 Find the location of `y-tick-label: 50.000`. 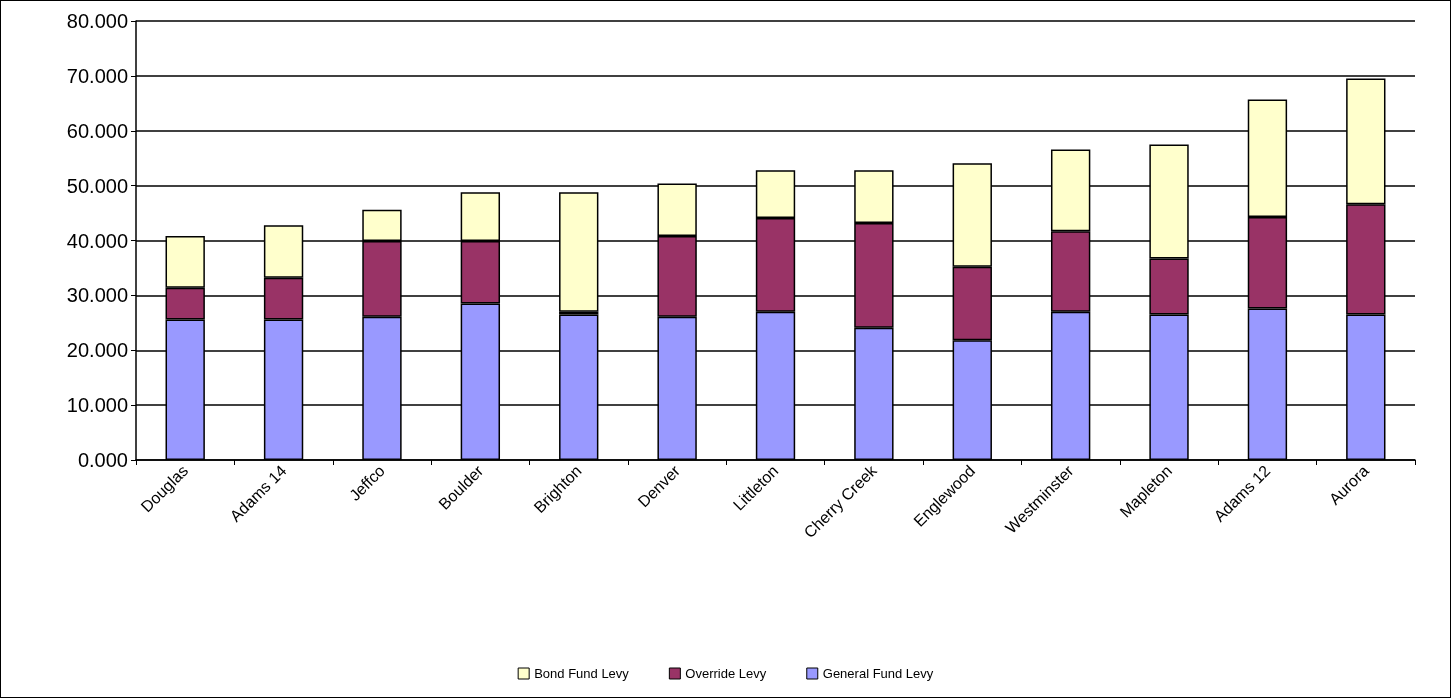

y-tick-label: 50.000 is located at coordinates (97, 185).